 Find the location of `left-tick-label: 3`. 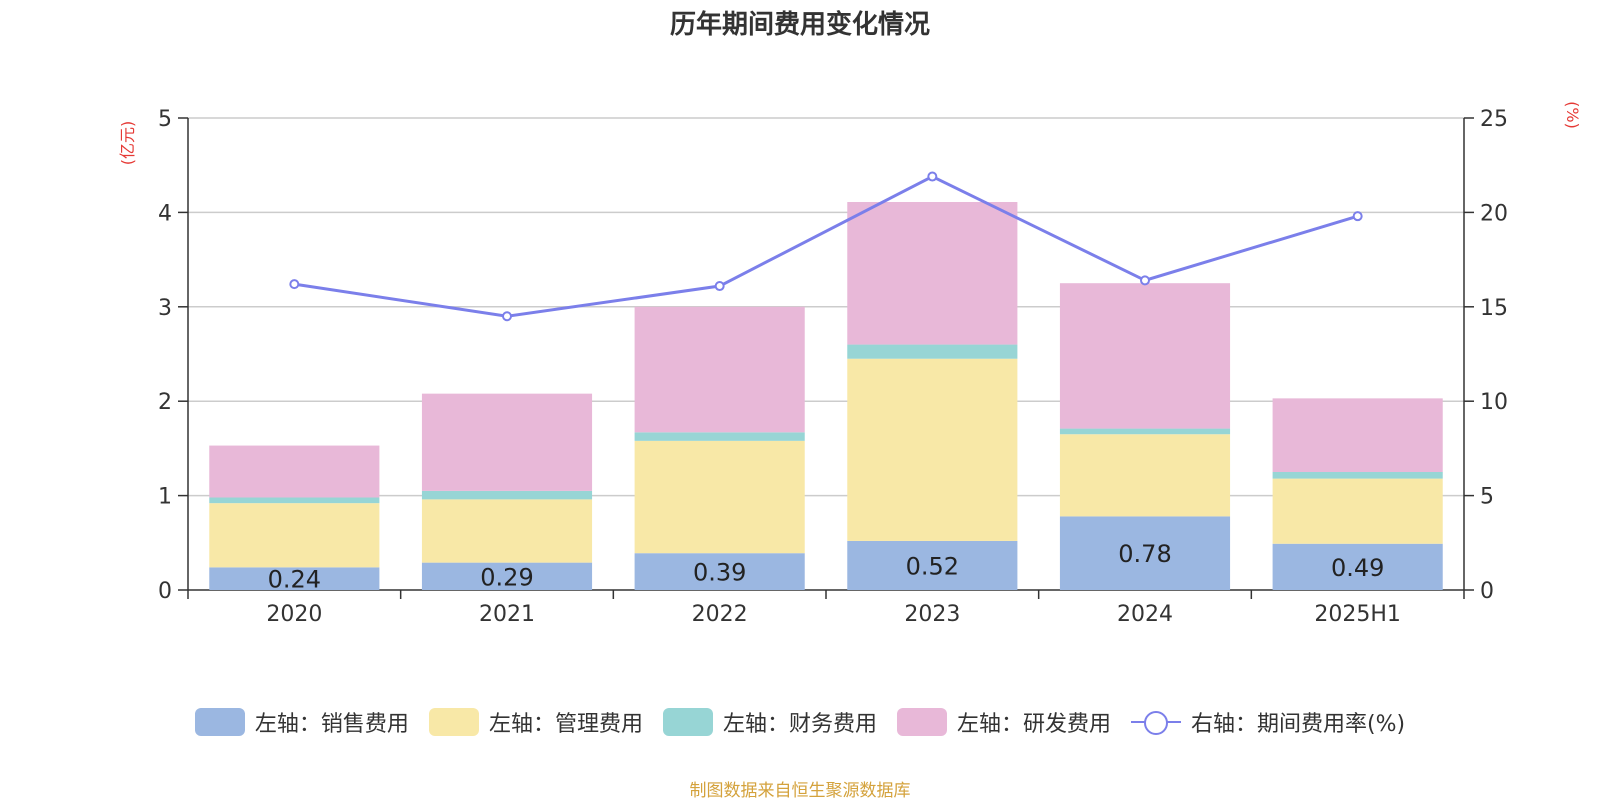

left-tick-label: 3 is located at coordinates (165, 308).